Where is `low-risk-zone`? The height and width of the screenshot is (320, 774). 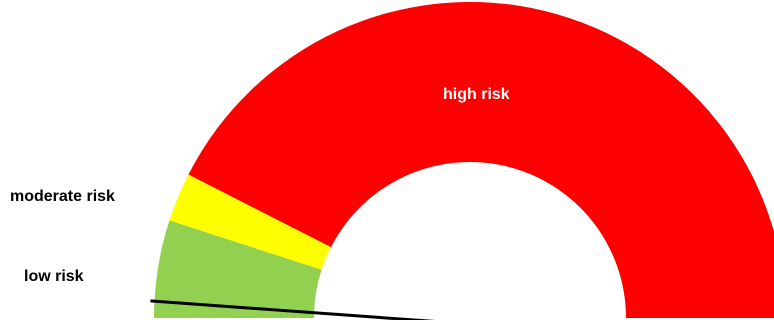 low-risk-zone is located at coordinates (238, 269).